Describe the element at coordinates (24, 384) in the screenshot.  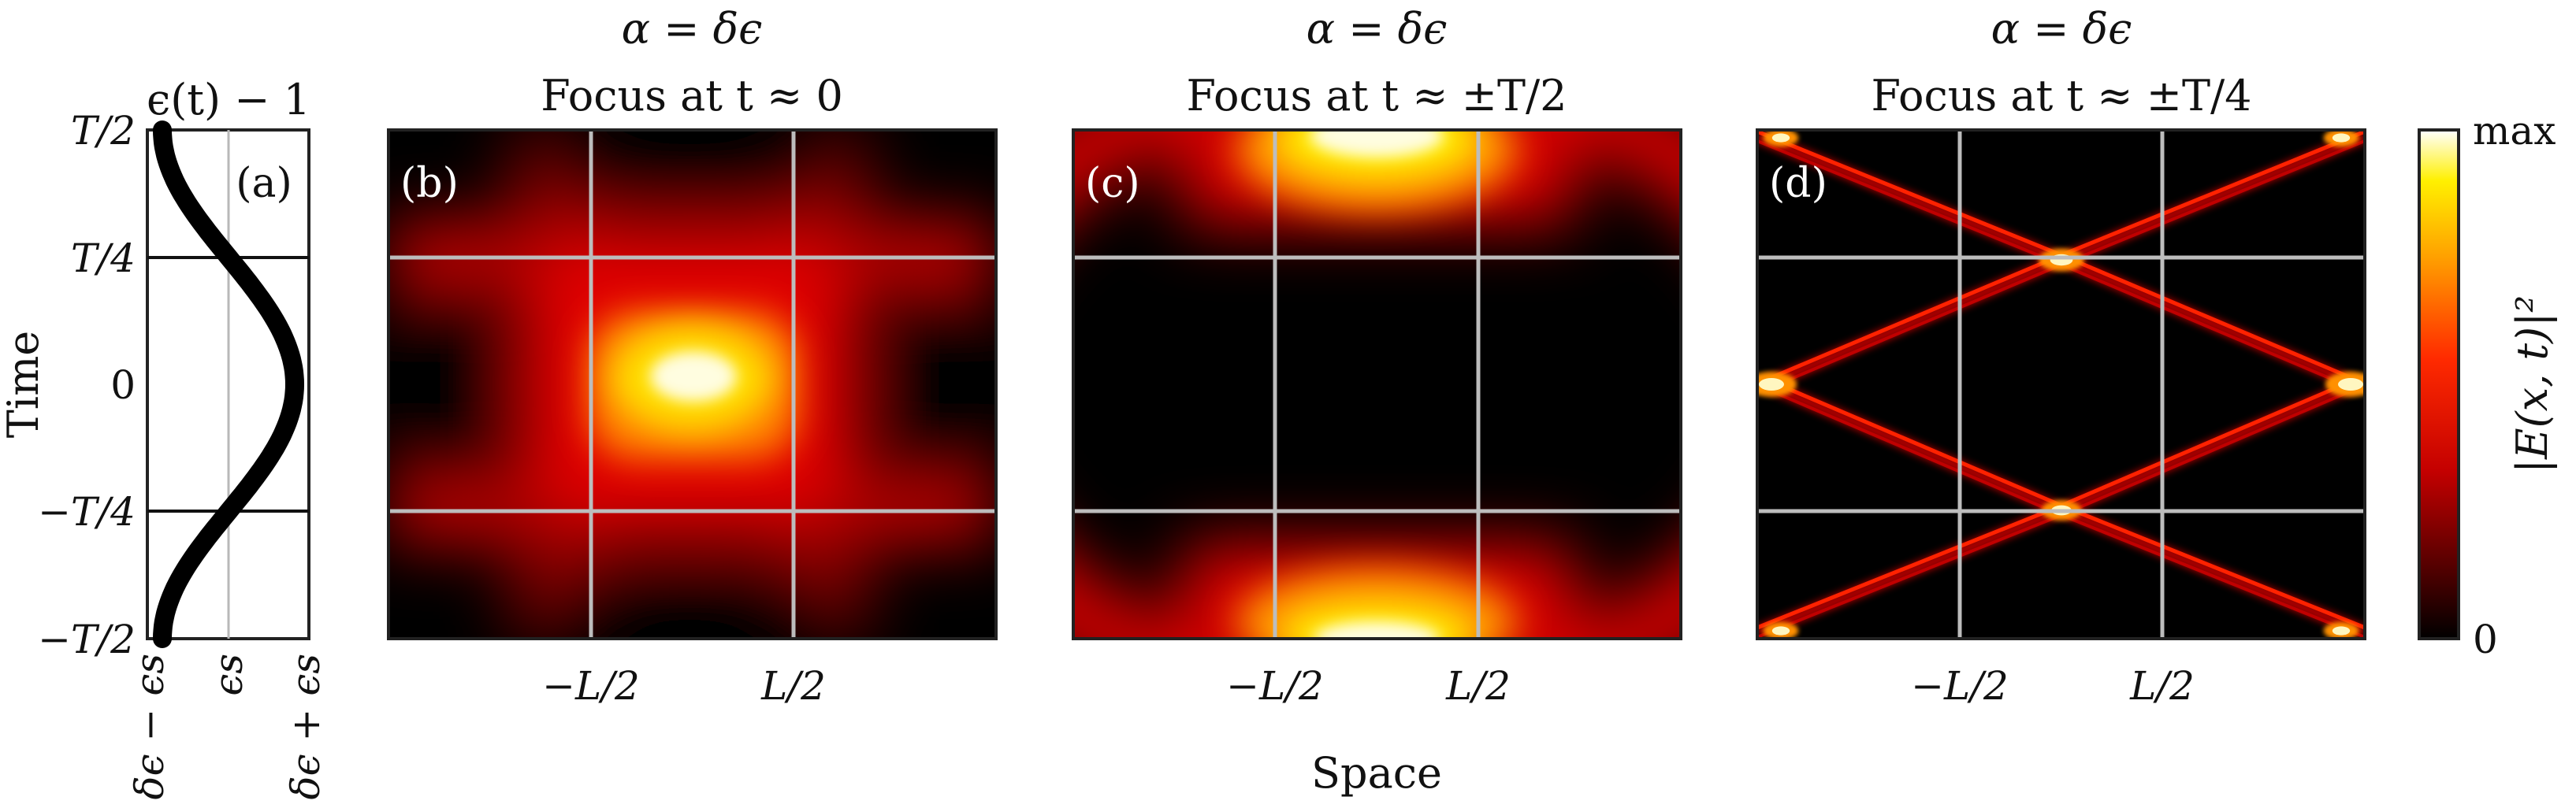
I see `y-axis-label: Time` at that location.